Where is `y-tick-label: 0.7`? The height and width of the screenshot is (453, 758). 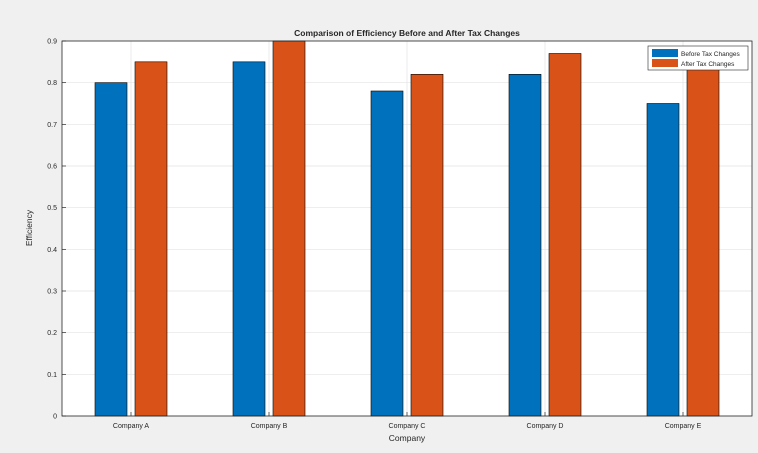 y-tick-label: 0.7 is located at coordinates (52, 125).